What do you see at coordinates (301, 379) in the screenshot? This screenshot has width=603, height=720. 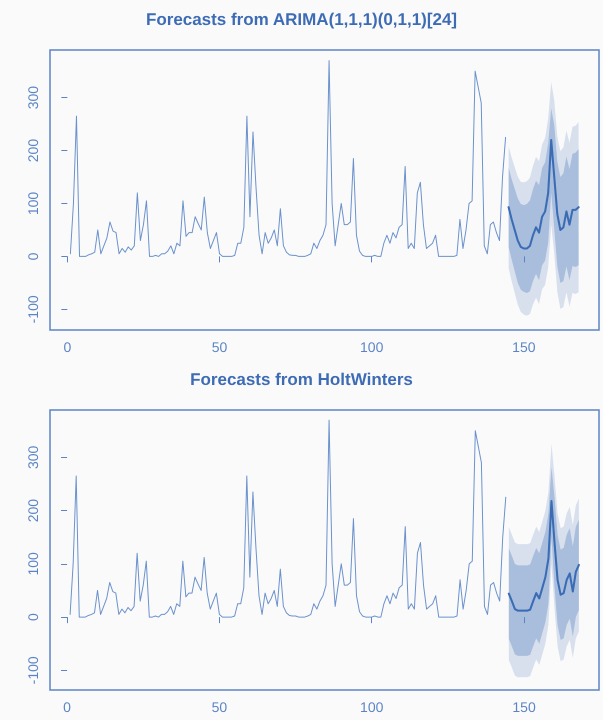 I see `chart-title: Forecasts from HoltWinters` at bounding box center [301, 379].